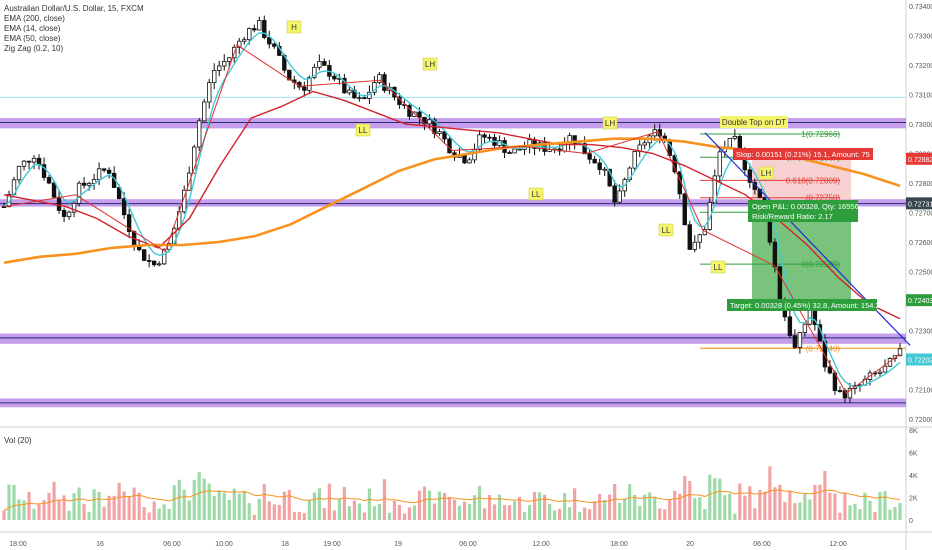 The height and width of the screenshot is (550, 932). What do you see at coordinates (34, 48) in the screenshot?
I see `indicator-zigzag: Zig Zag (0.2, 10)` at bounding box center [34, 48].